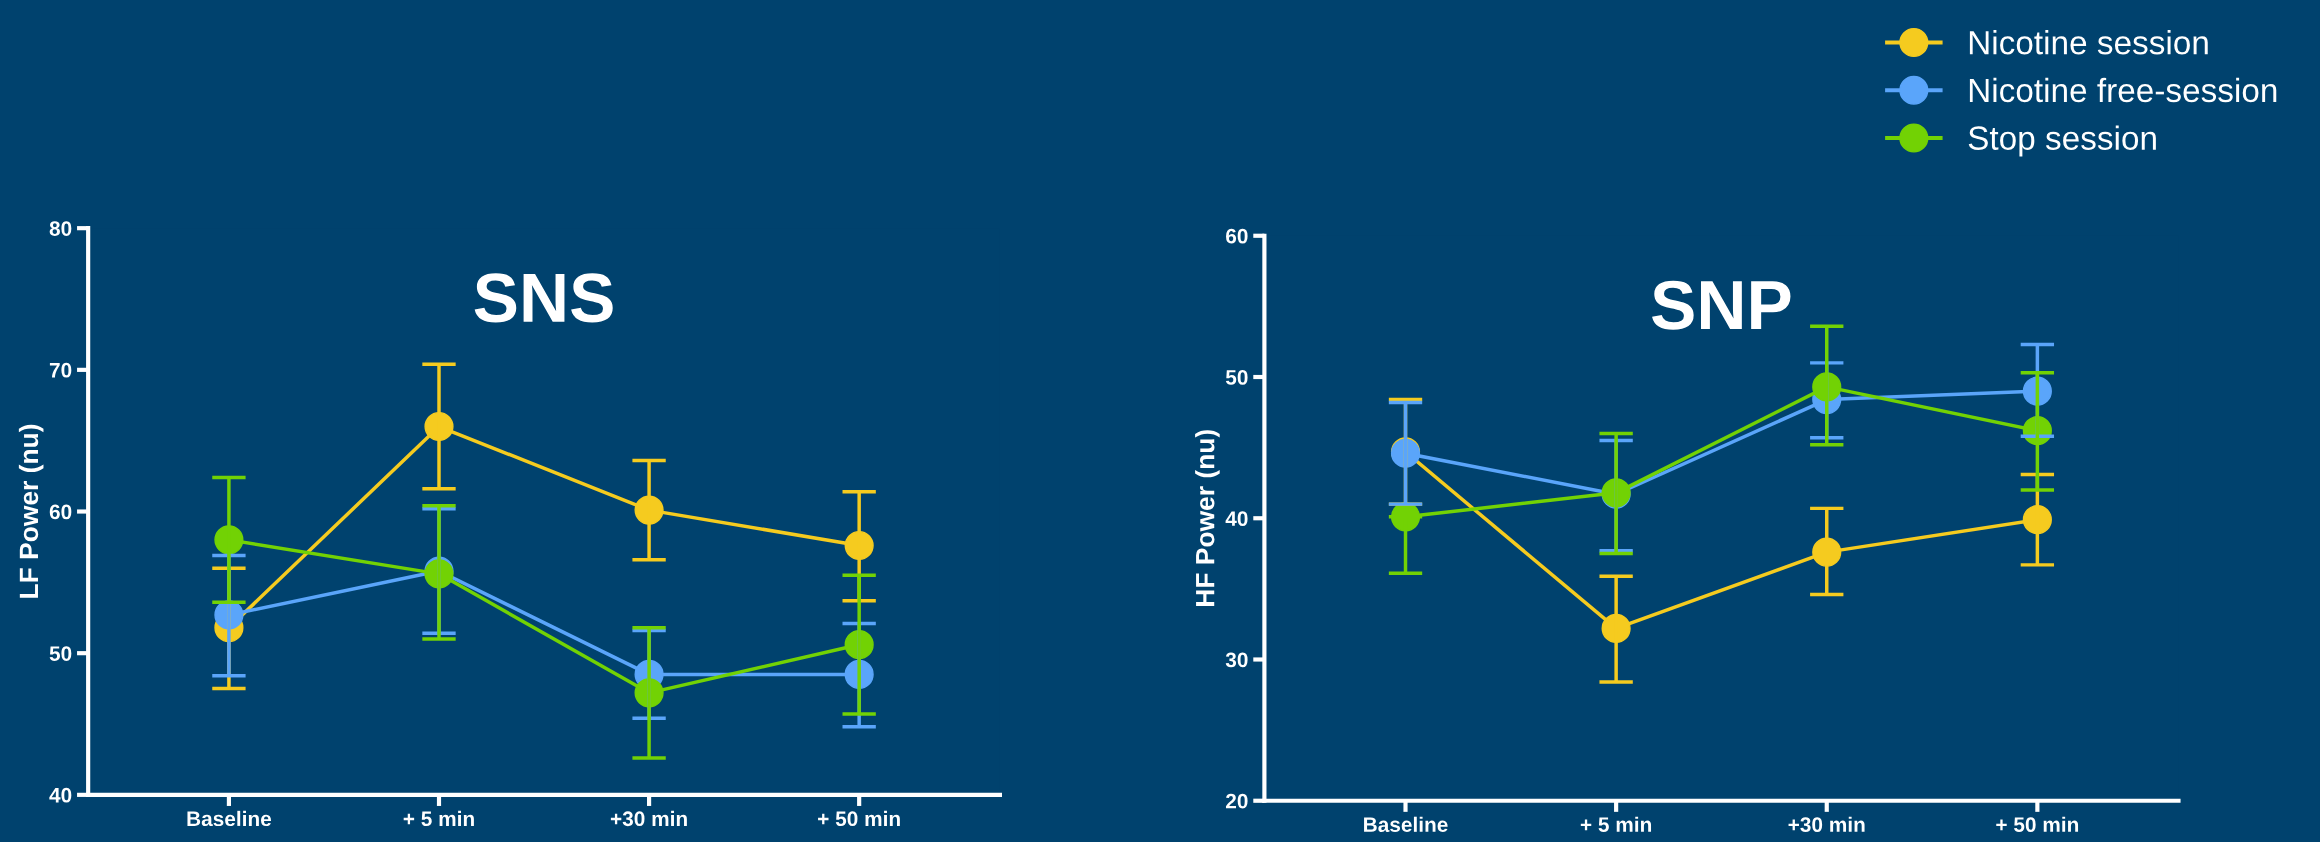 The image size is (2320, 842). I want to click on legend-label: Stop session, so click(2062, 141).